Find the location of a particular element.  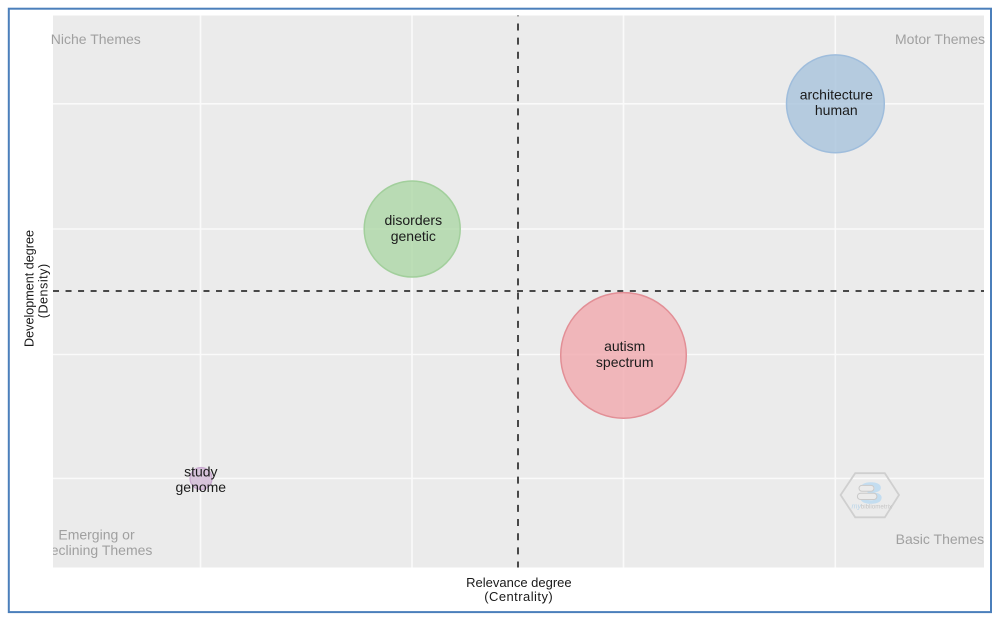

svg-text: autism is located at coordinates (624, 346).